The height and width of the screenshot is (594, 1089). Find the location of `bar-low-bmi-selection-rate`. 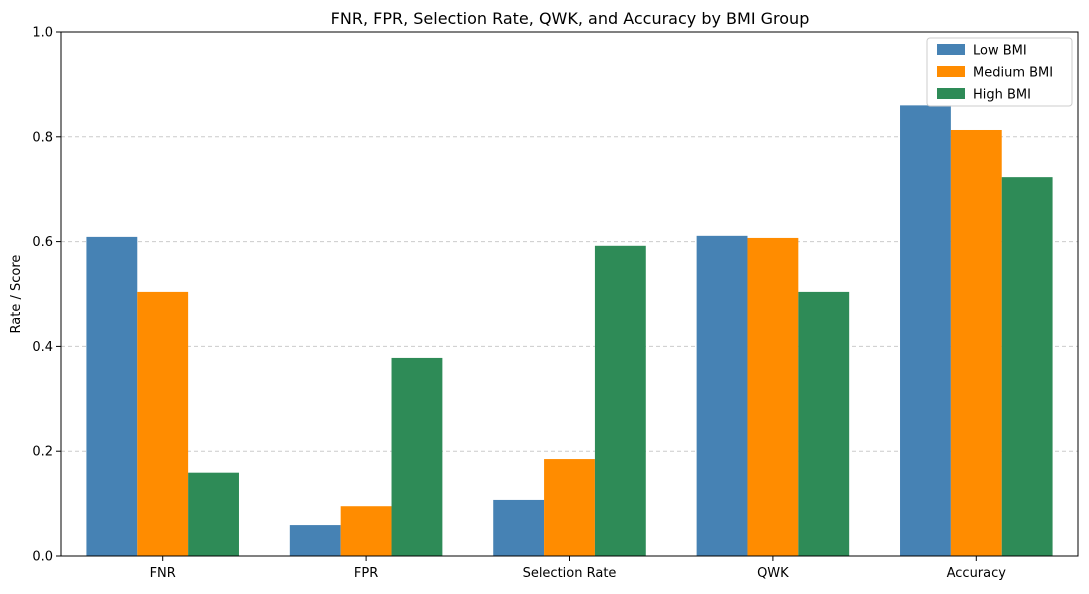

bar-low-bmi-selection-rate is located at coordinates (519, 527).